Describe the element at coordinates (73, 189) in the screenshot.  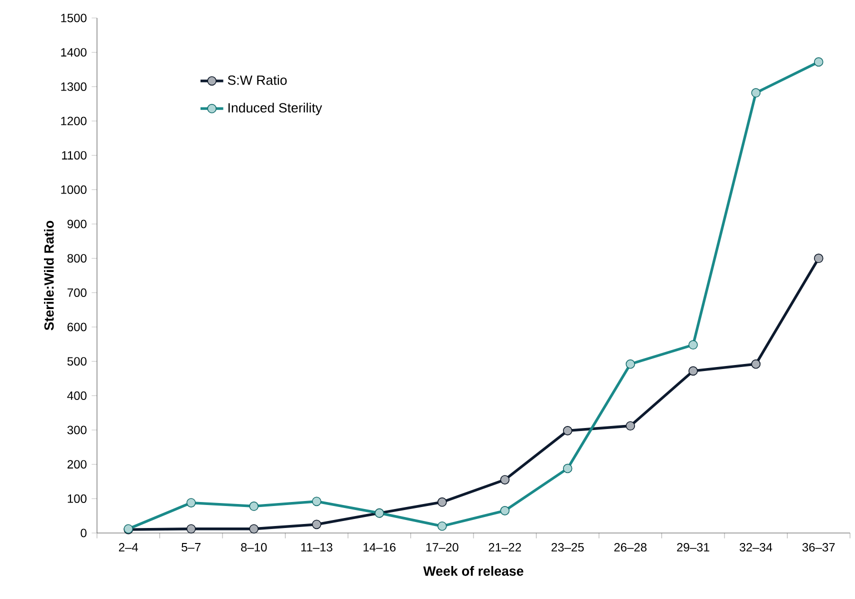
I see `y-tick-label: 1000` at that location.